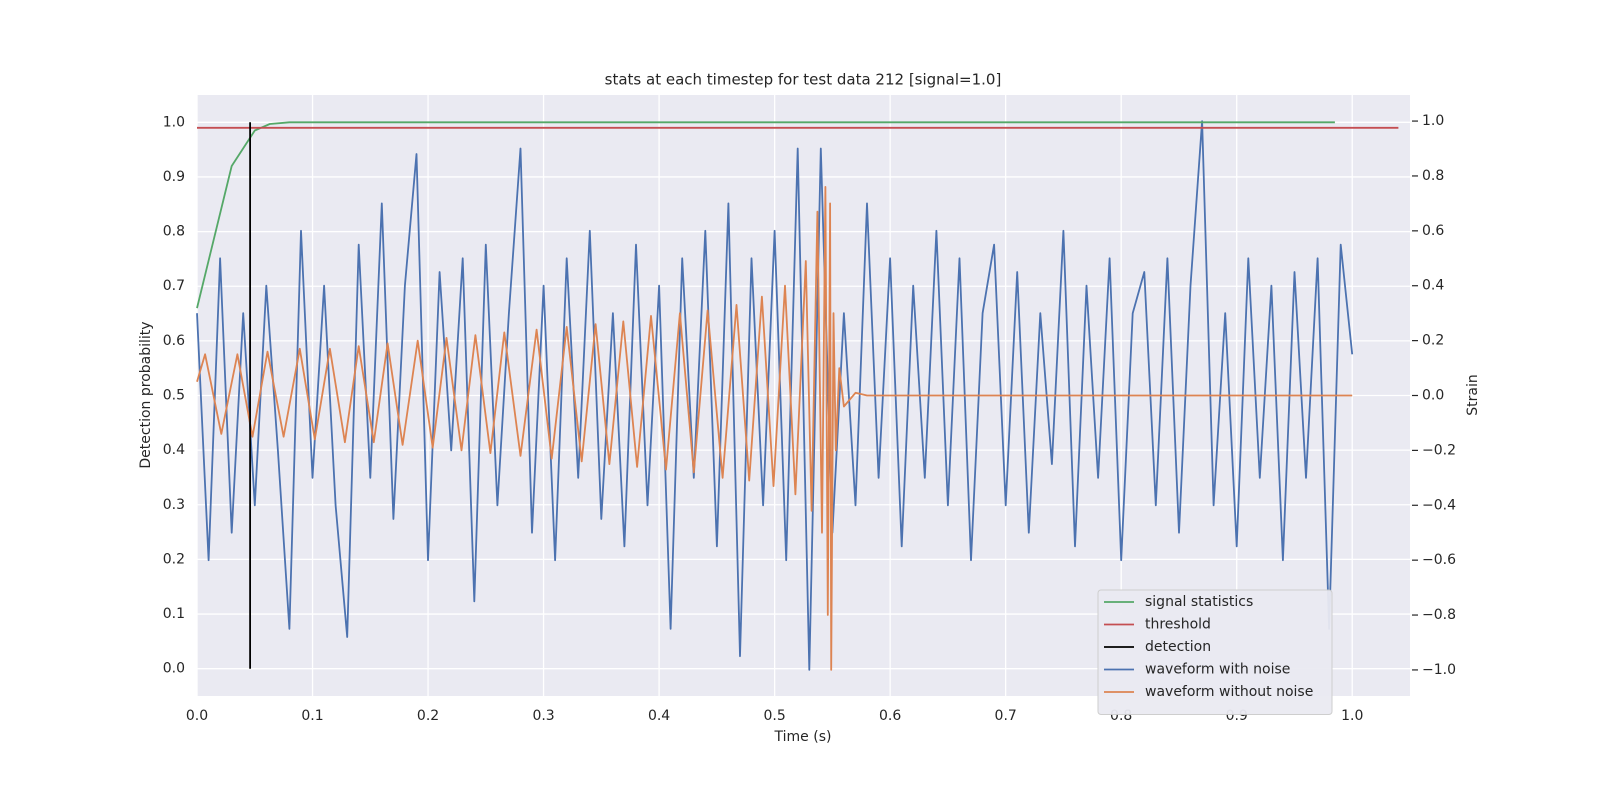  I want to click on x-tick-label: 0.7, so click(1006, 716).